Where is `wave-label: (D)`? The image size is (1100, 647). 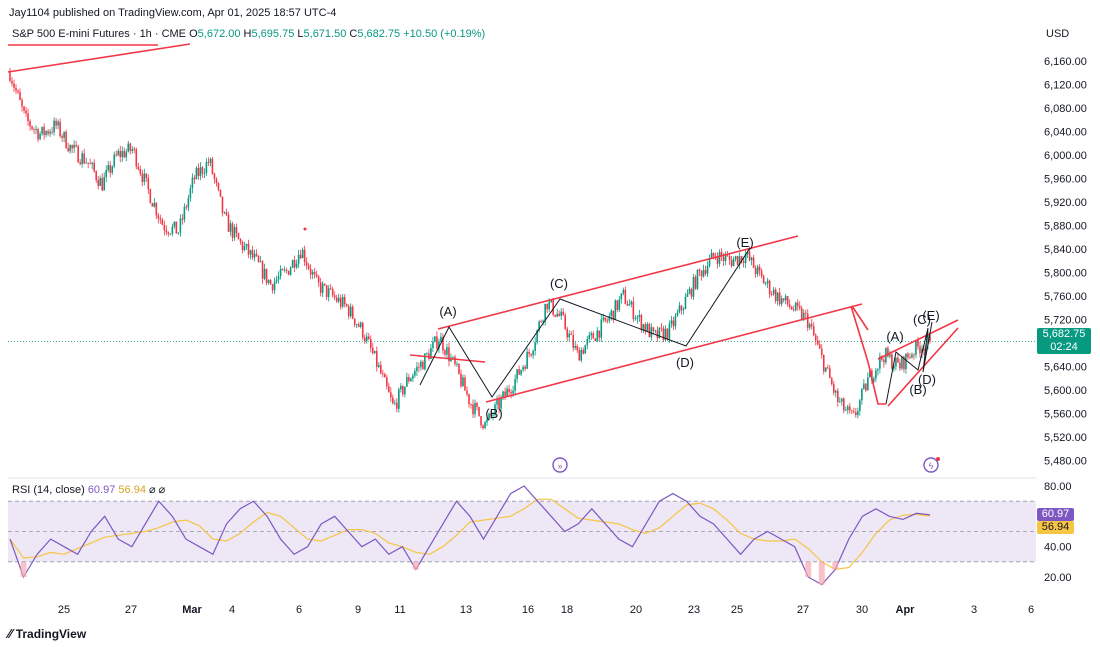
wave-label: (D) is located at coordinates (927, 379).